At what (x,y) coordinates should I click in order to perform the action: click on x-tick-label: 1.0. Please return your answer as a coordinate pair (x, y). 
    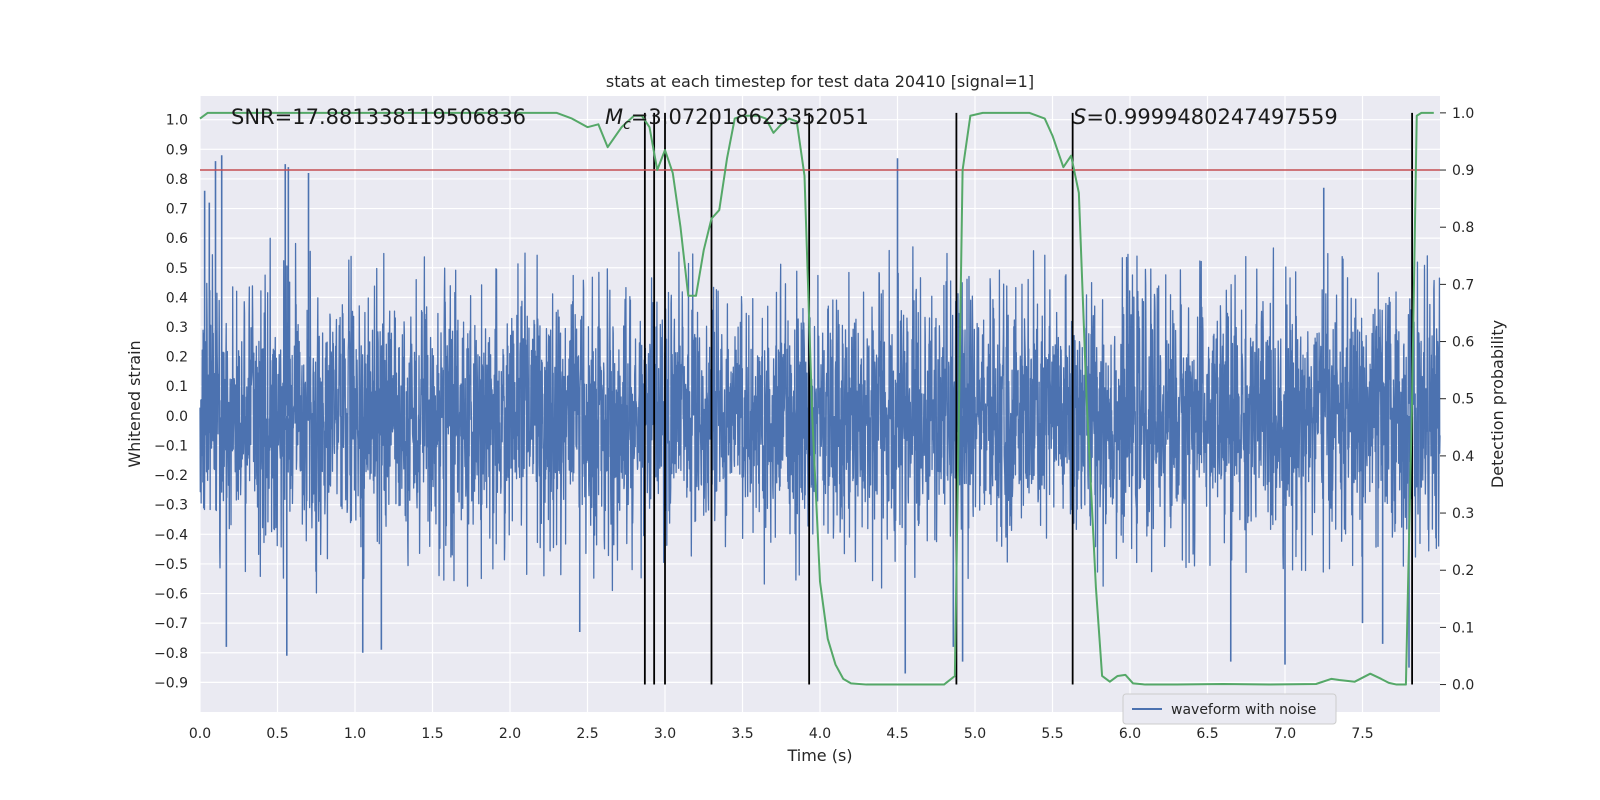
    Looking at the image, I should click on (355, 734).